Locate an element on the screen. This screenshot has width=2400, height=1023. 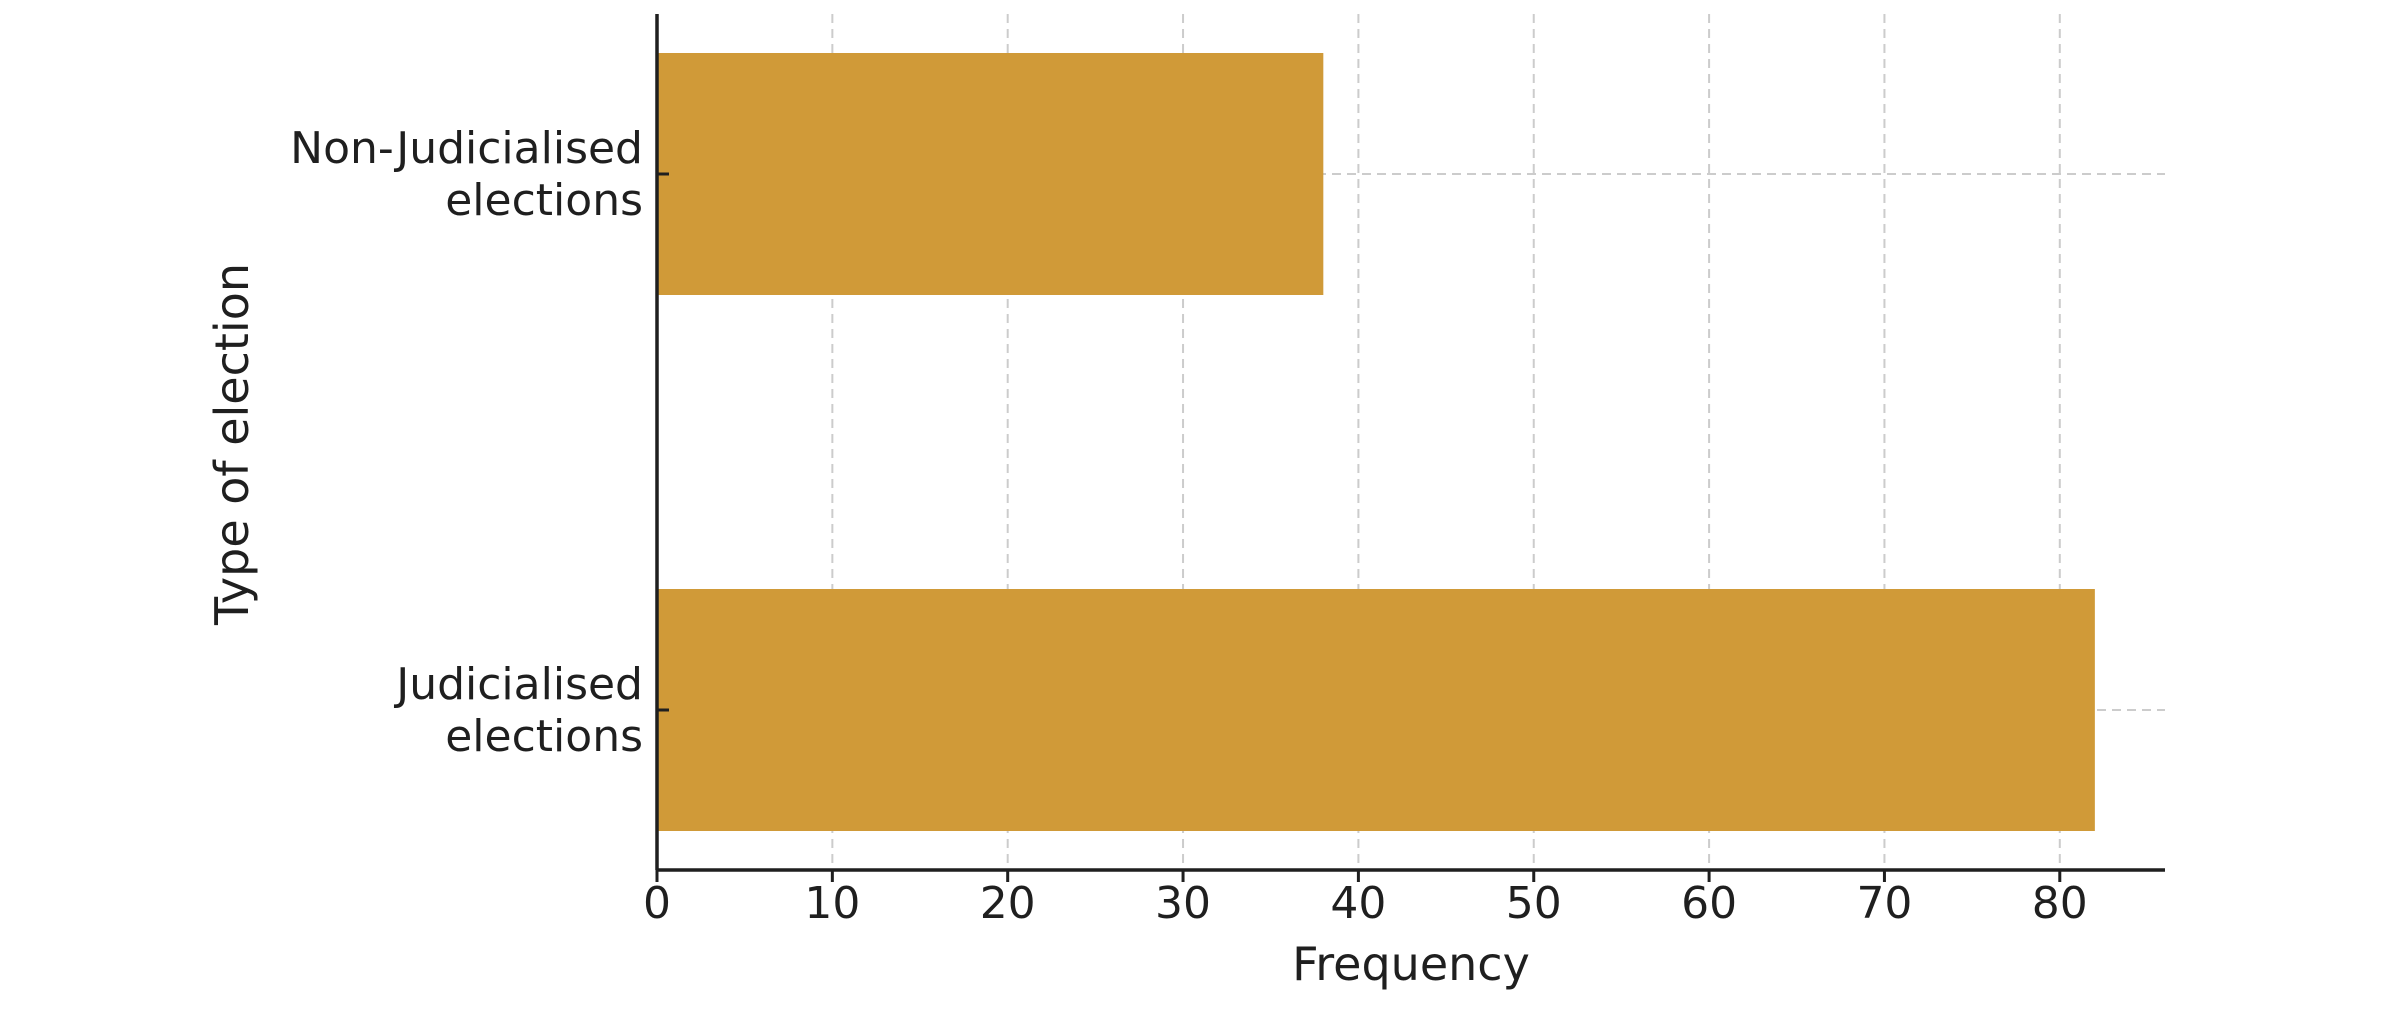
y-tick-label: Non-Judicialised elections is located at coordinates (466, 174).